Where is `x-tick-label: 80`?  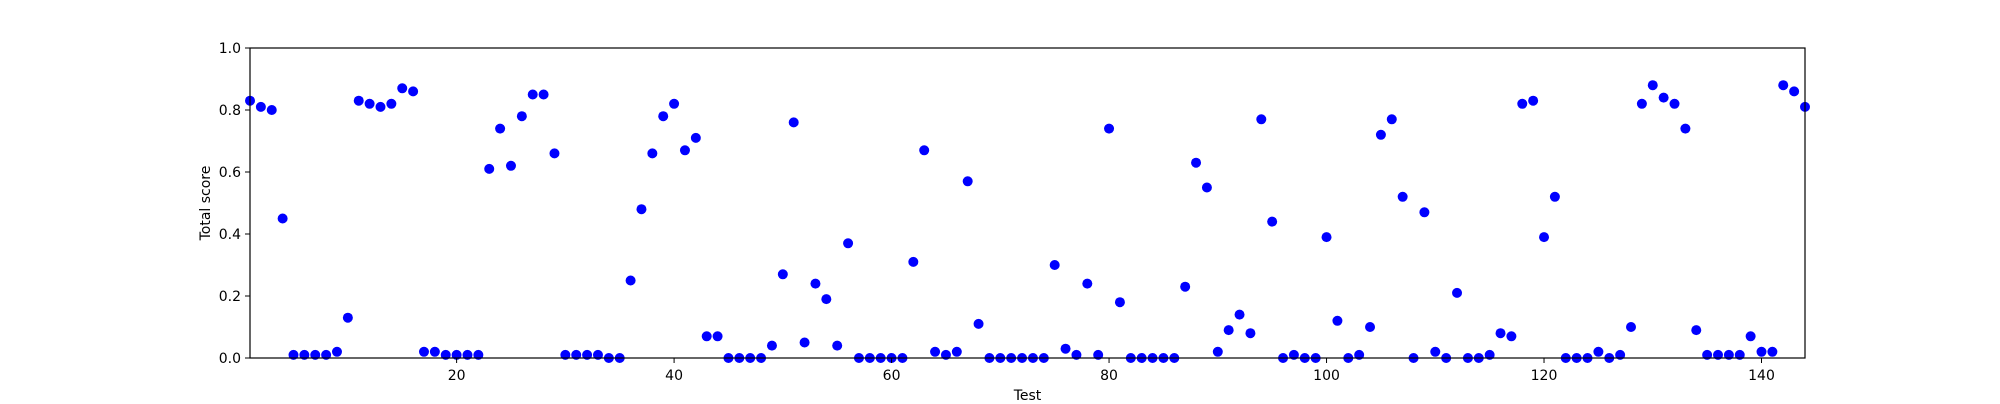
x-tick-label: 80 is located at coordinates (1109, 376).